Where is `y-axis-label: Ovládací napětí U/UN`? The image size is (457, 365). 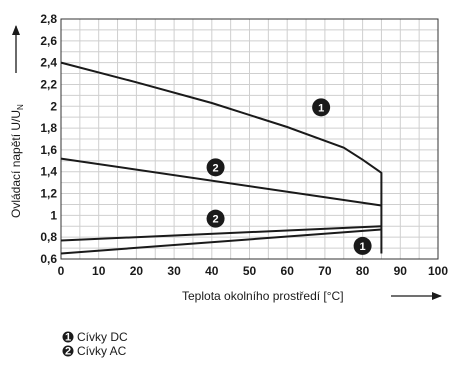 y-axis-label: Ovládací napětí U/UN is located at coordinates (17, 121).